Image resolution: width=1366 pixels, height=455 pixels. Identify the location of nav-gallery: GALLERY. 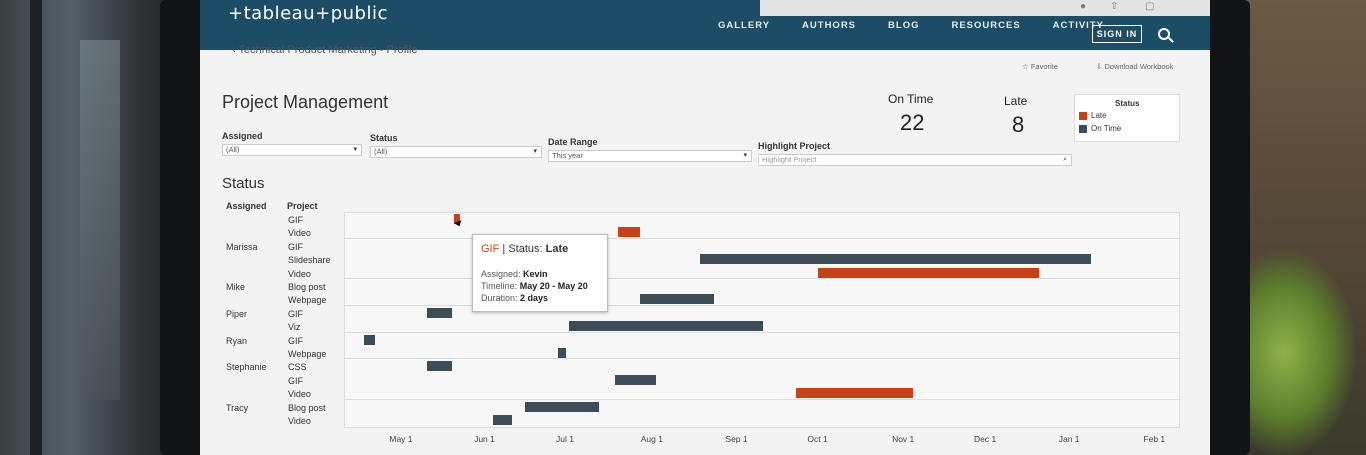
(744, 25).